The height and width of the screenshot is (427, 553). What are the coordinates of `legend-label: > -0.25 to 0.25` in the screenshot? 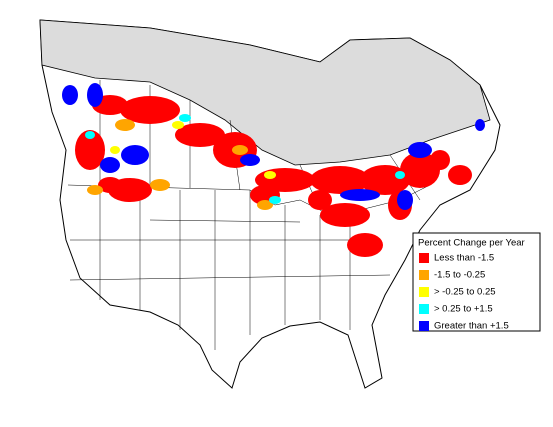 It's located at (465, 292).